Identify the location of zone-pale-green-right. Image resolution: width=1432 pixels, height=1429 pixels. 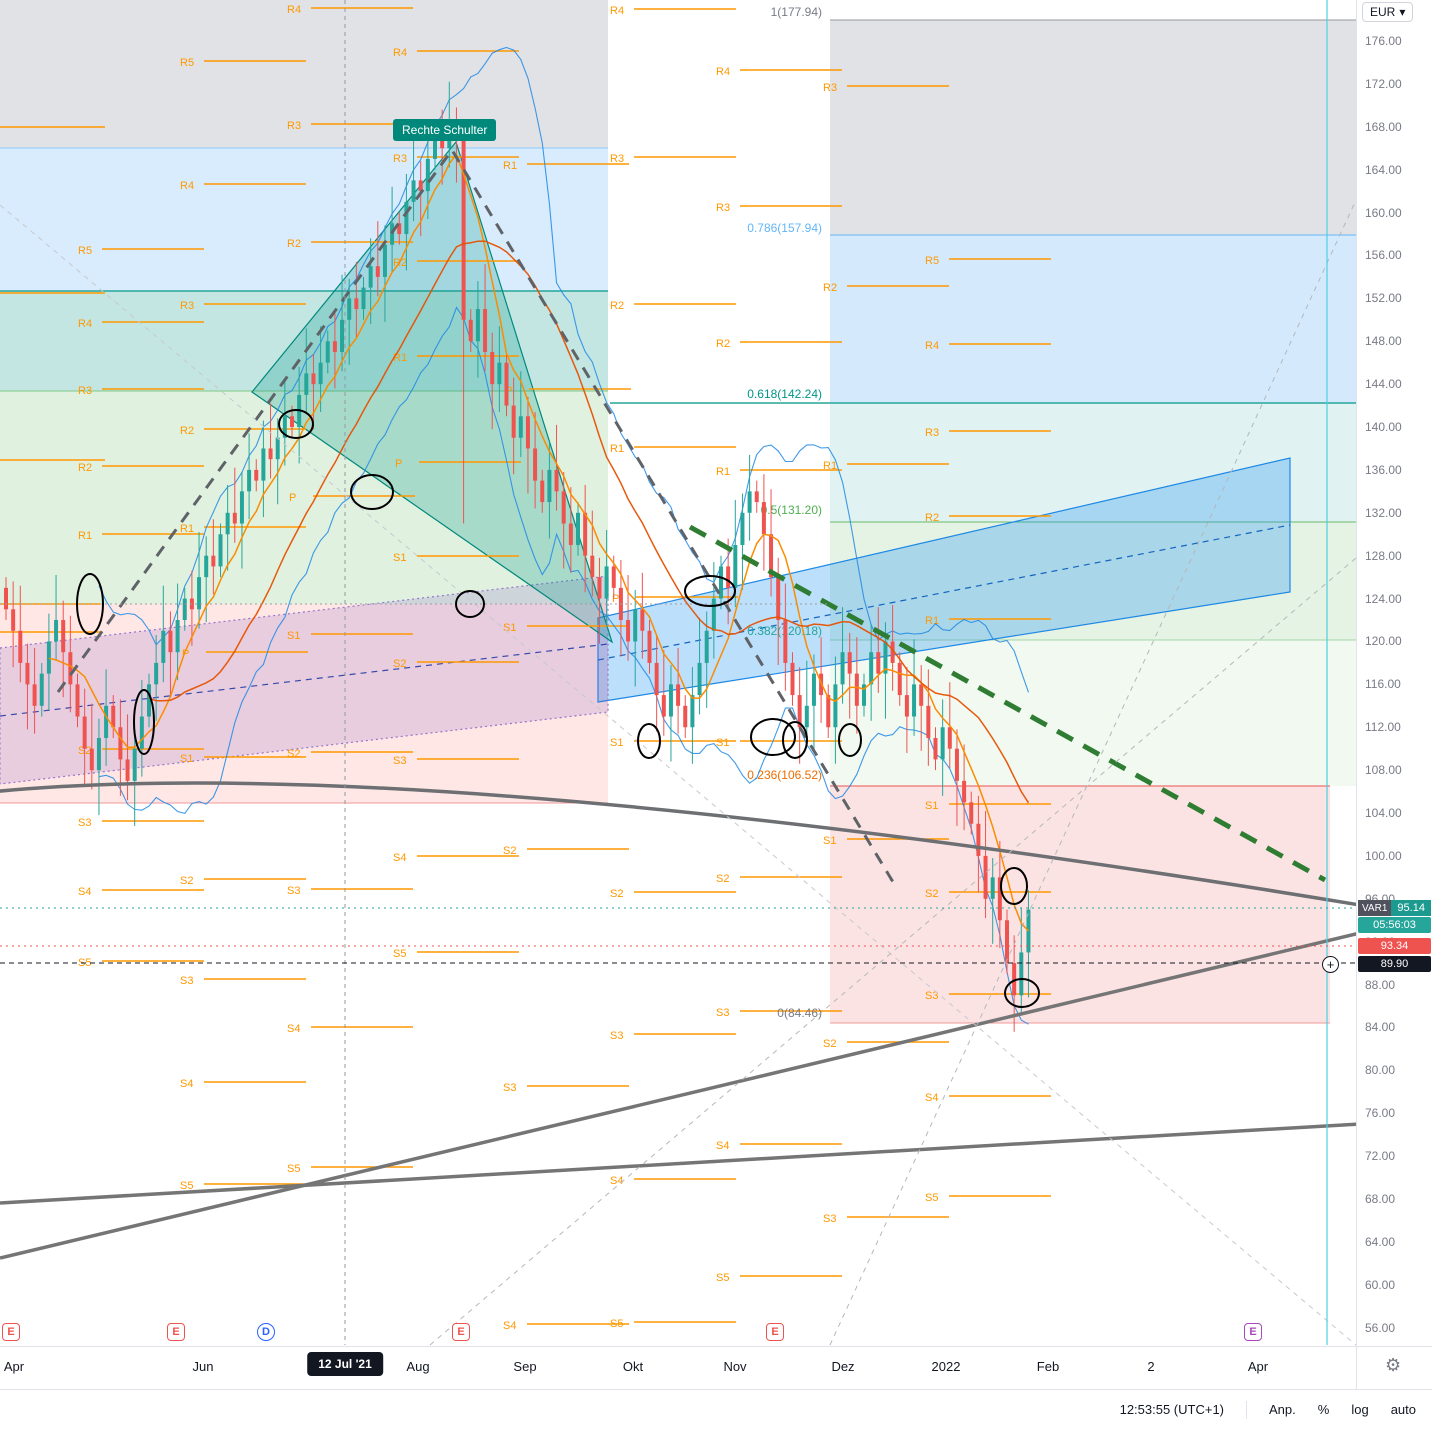
(1093, 713).